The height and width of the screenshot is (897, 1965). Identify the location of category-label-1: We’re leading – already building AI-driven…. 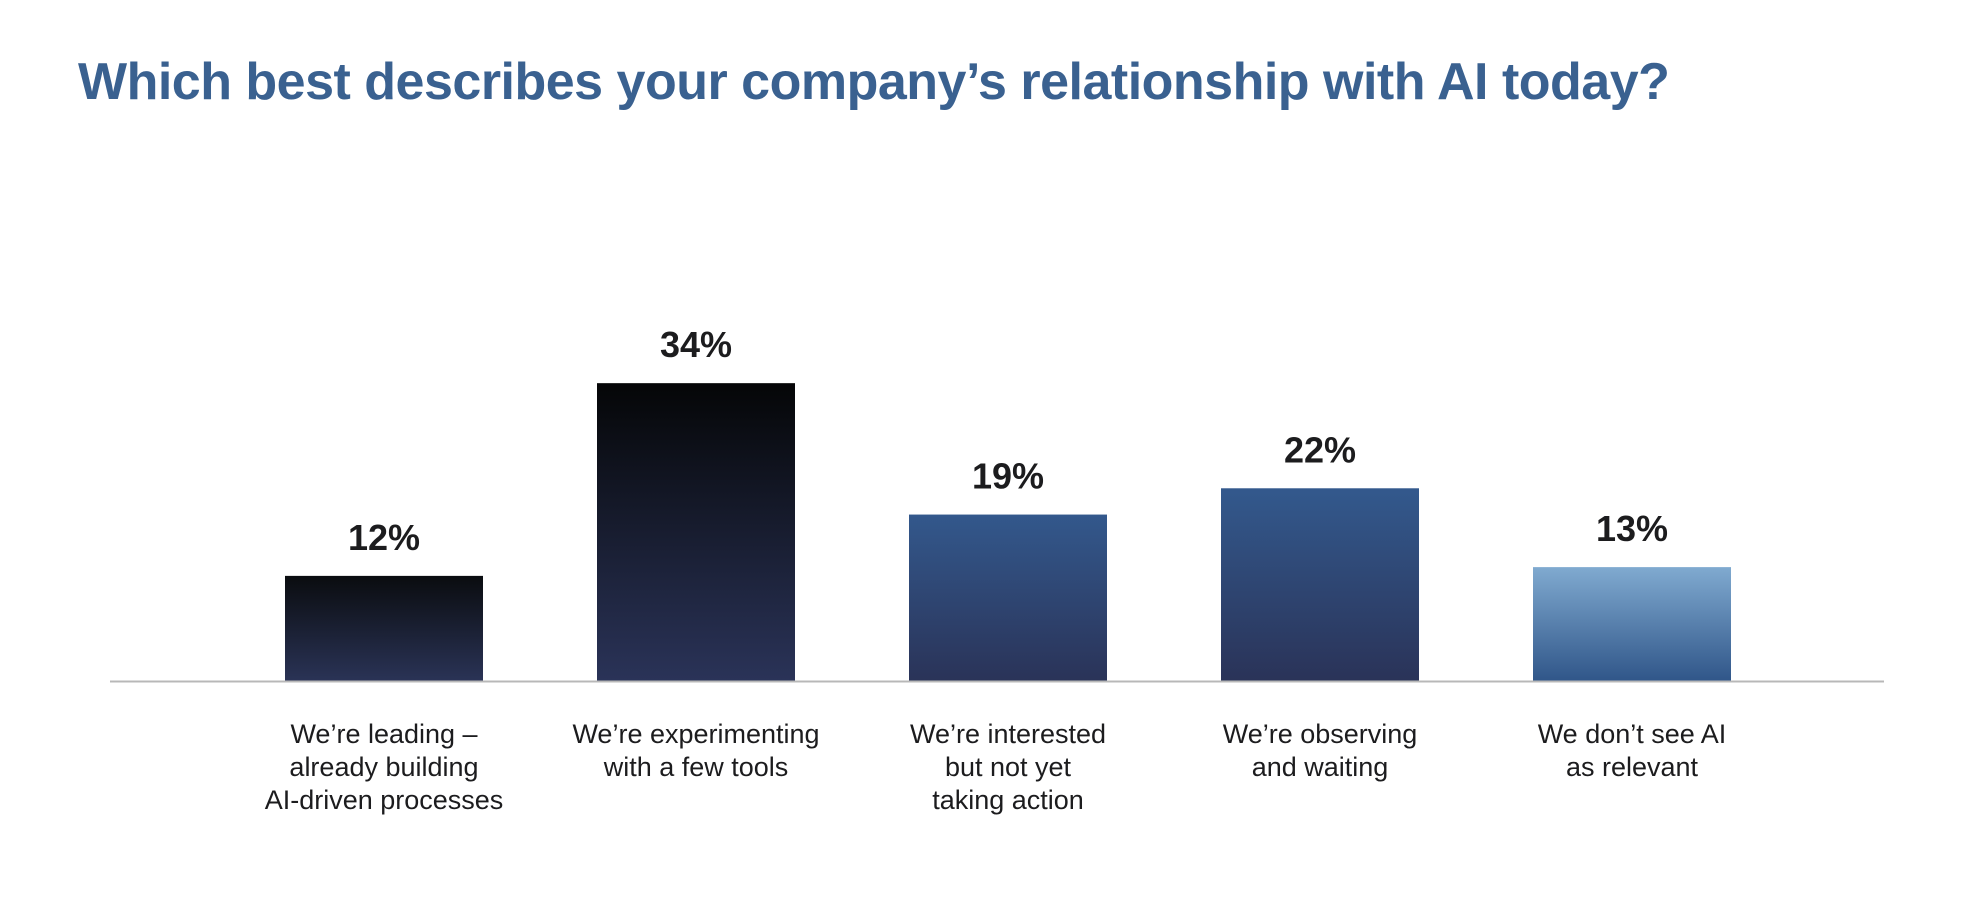
(384, 767).